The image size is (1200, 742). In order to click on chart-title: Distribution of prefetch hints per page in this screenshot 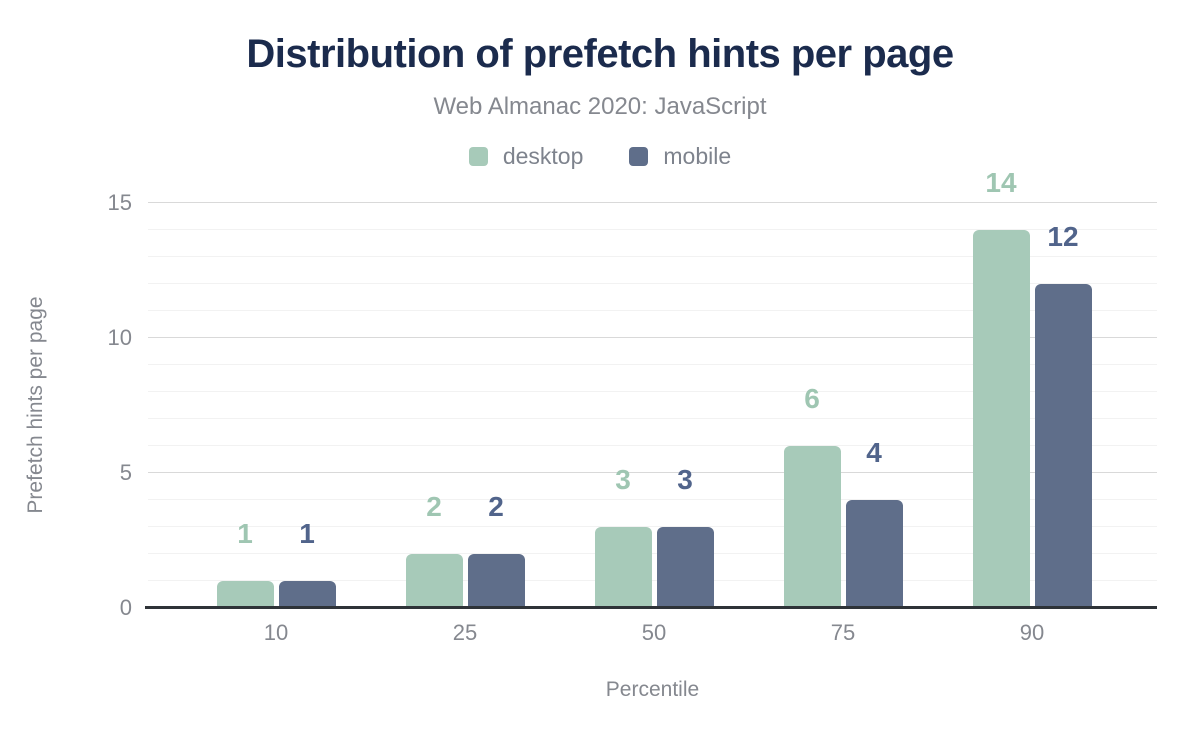, I will do `click(600, 54)`.